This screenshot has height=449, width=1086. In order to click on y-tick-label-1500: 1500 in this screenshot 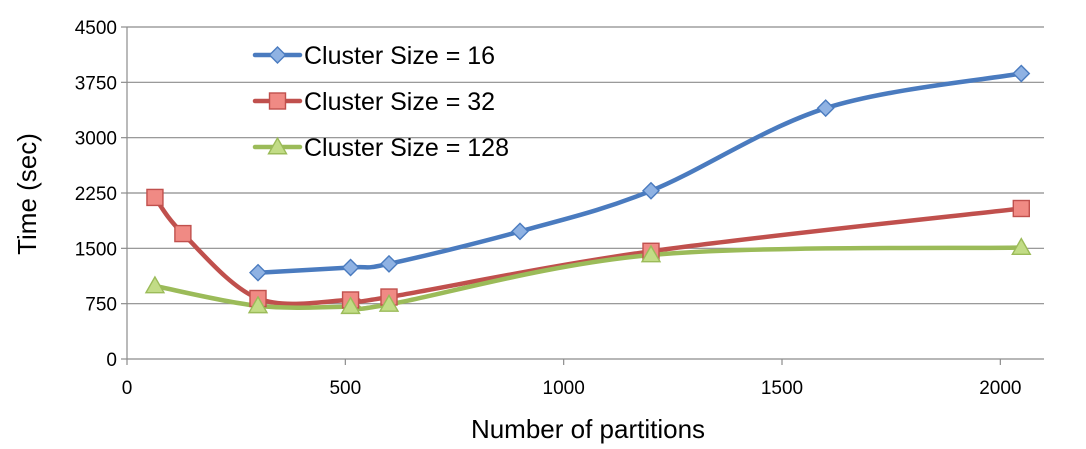, I will do `click(96, 249)`.